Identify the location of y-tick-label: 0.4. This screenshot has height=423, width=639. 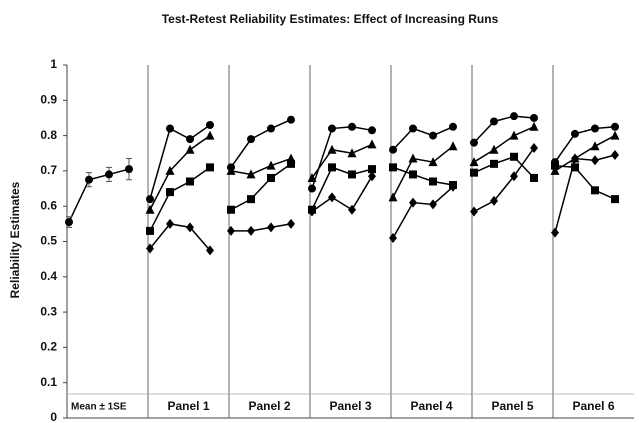
(48, 276).